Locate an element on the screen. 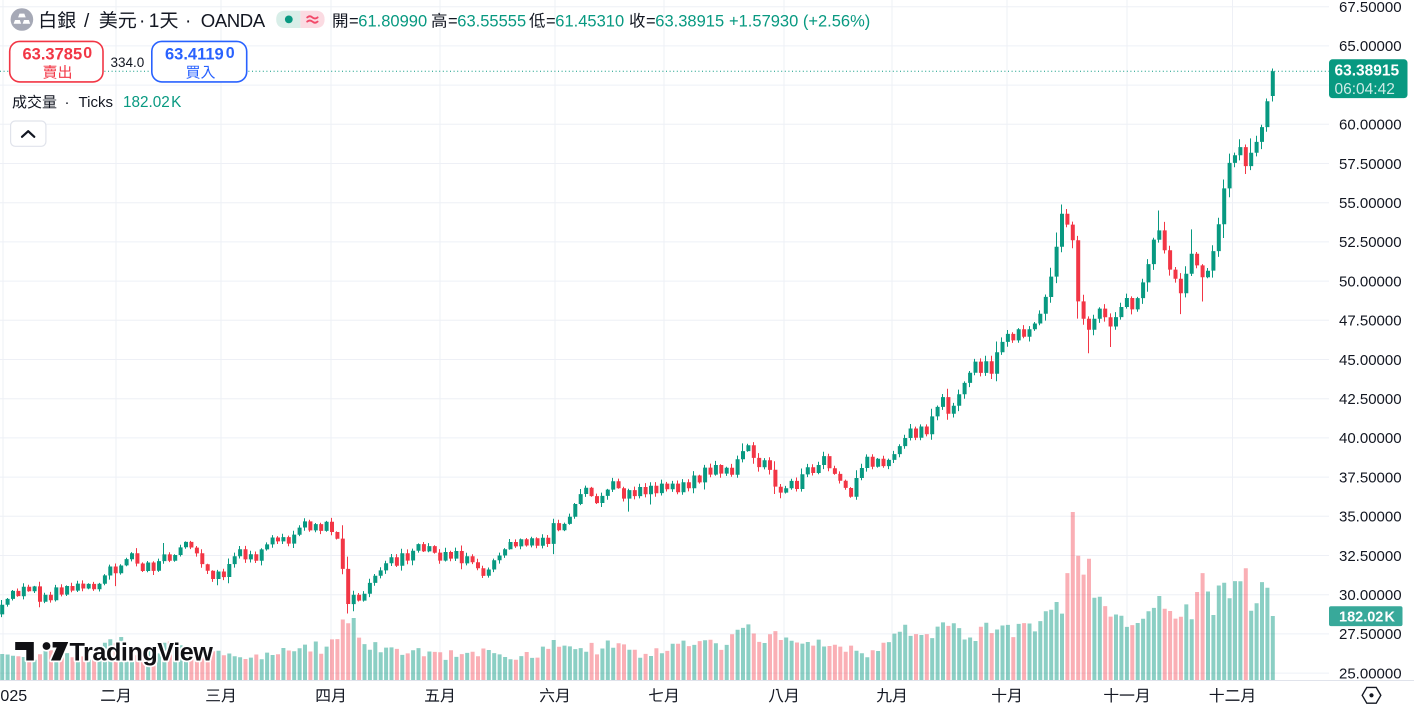  svg-text: 35.00000 is located at coordinates (1370, 517).